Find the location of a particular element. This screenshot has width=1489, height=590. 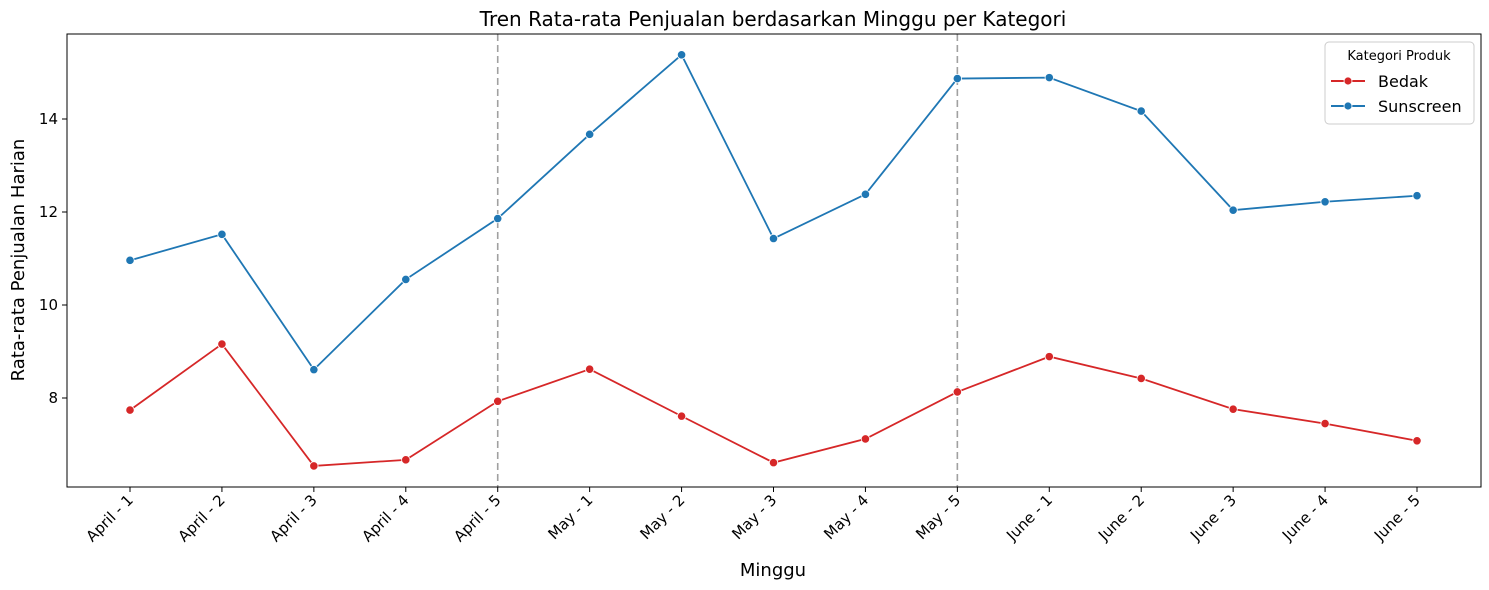

y-tick-label: 10 is located at coordinates (48, 305).